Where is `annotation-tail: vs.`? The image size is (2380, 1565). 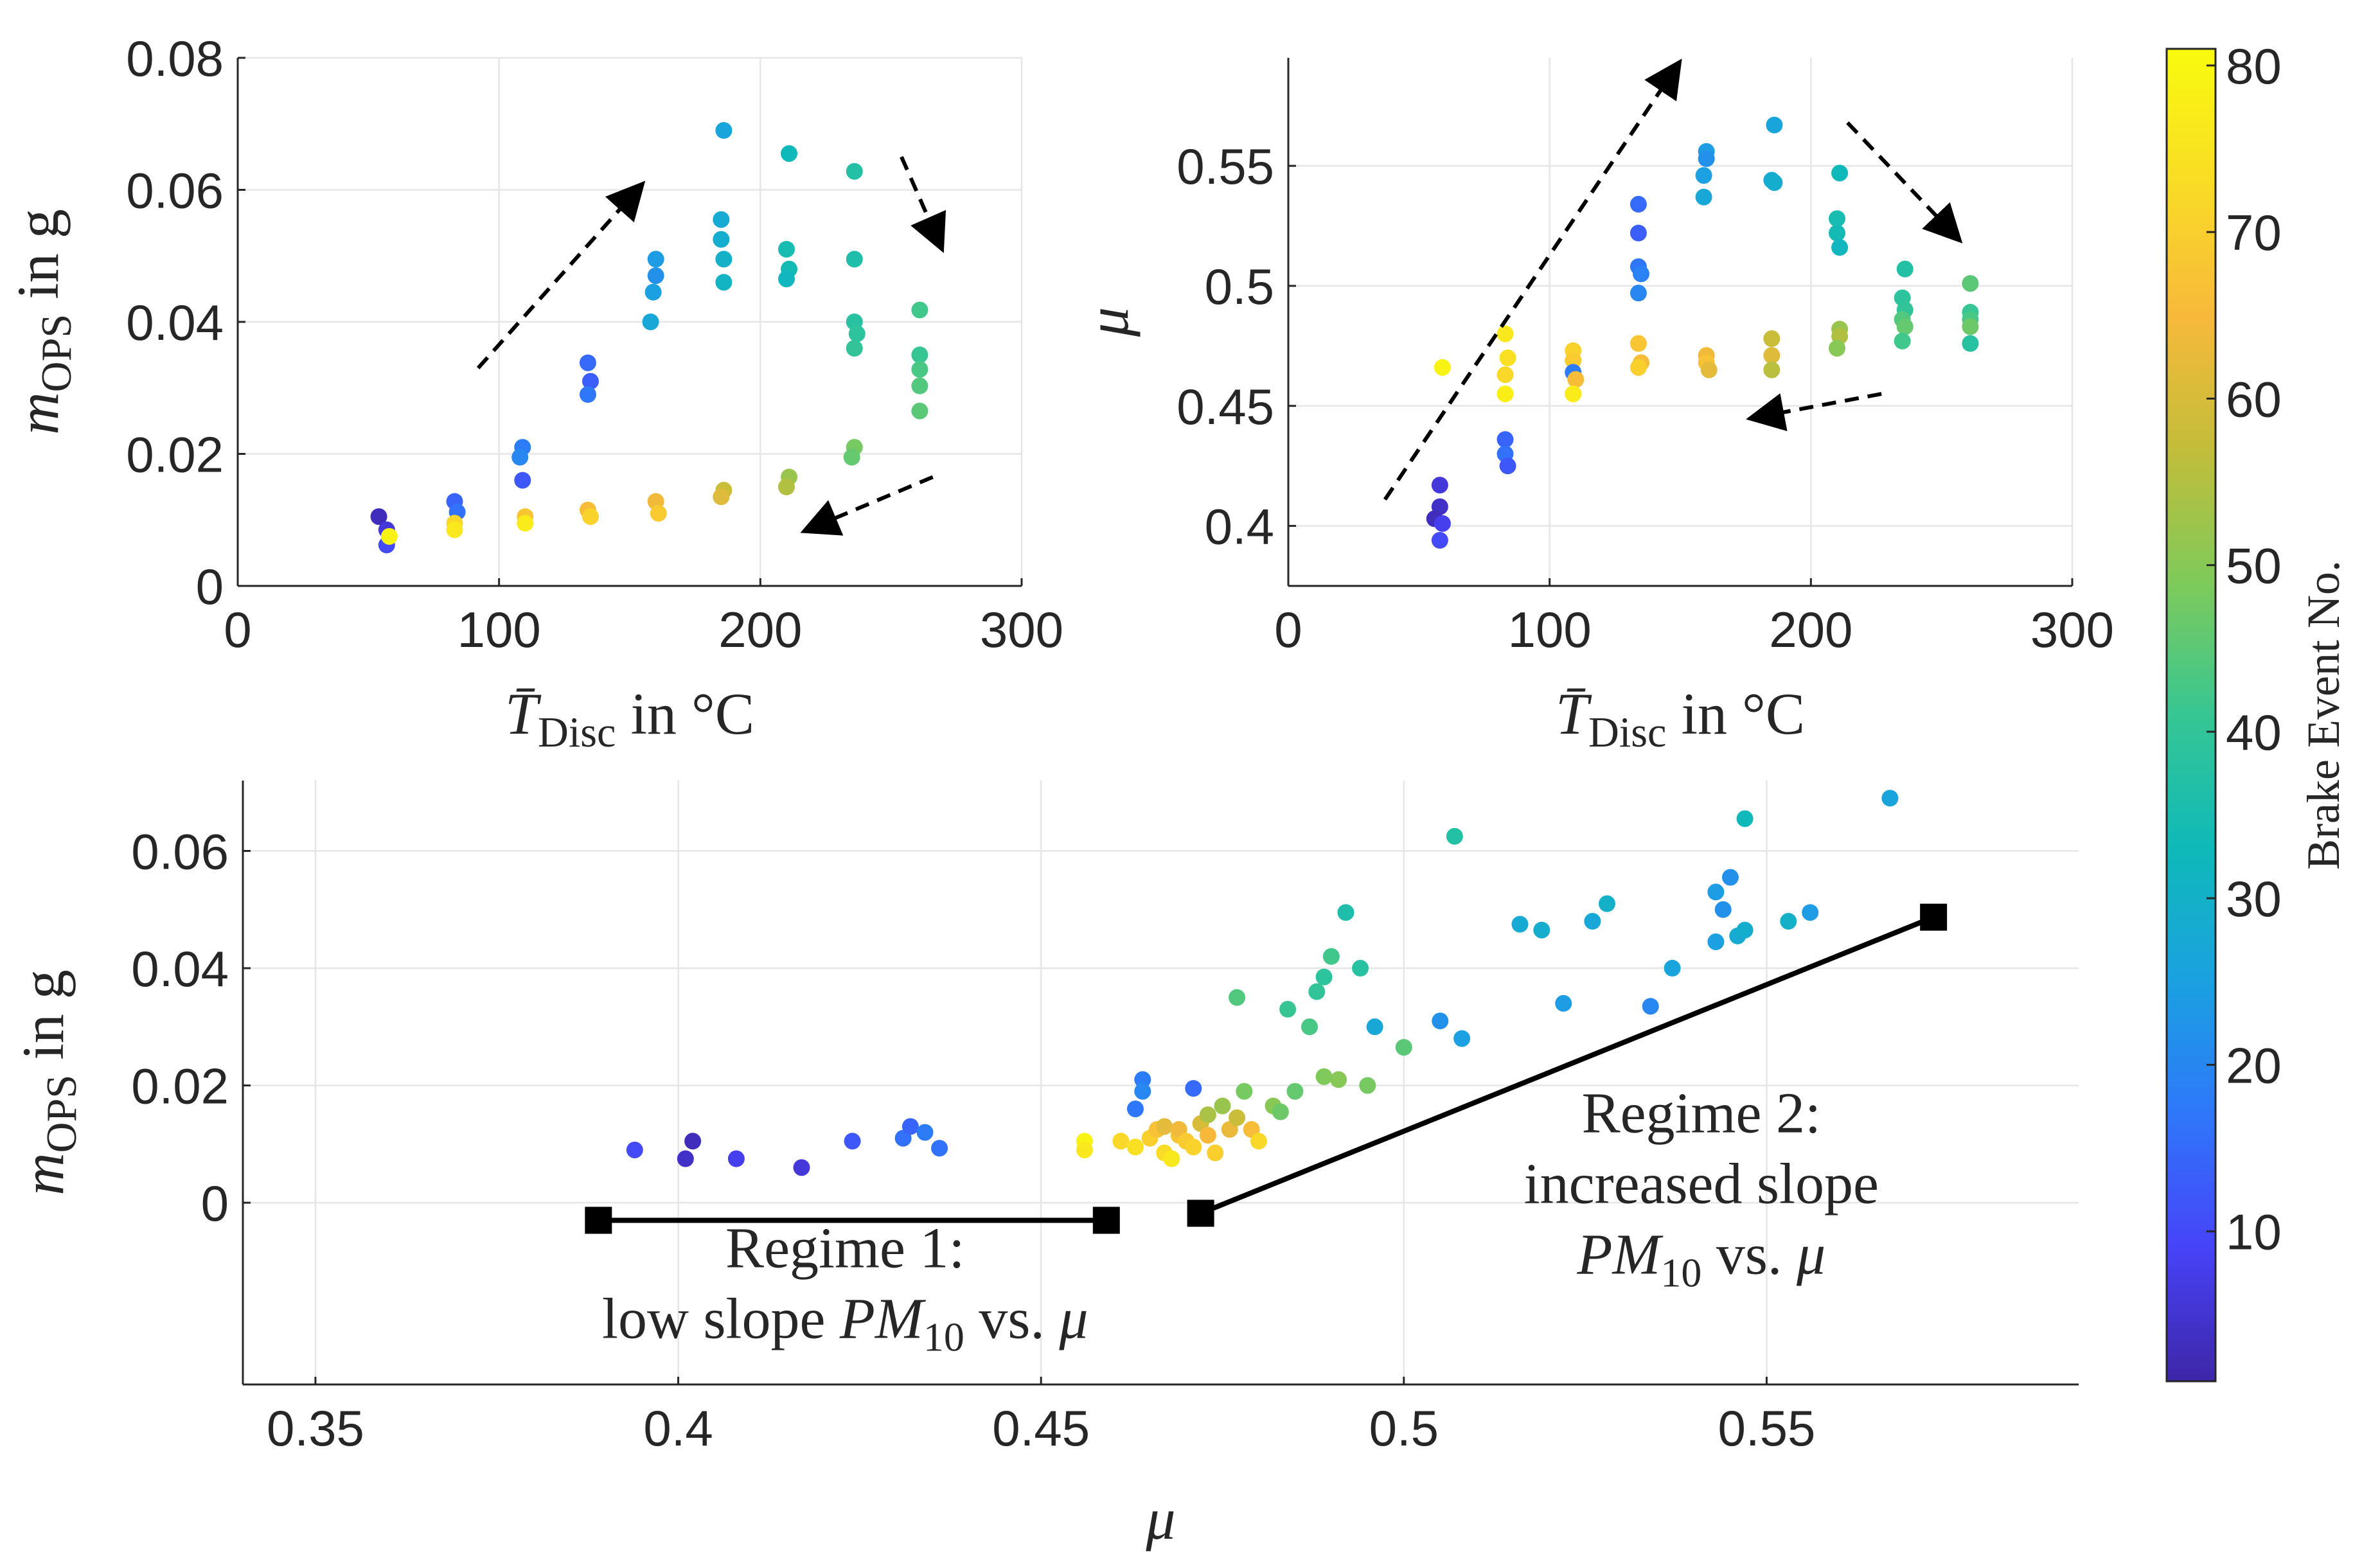
annotation-tail: vs. is located at coordinates (1012, 1318).